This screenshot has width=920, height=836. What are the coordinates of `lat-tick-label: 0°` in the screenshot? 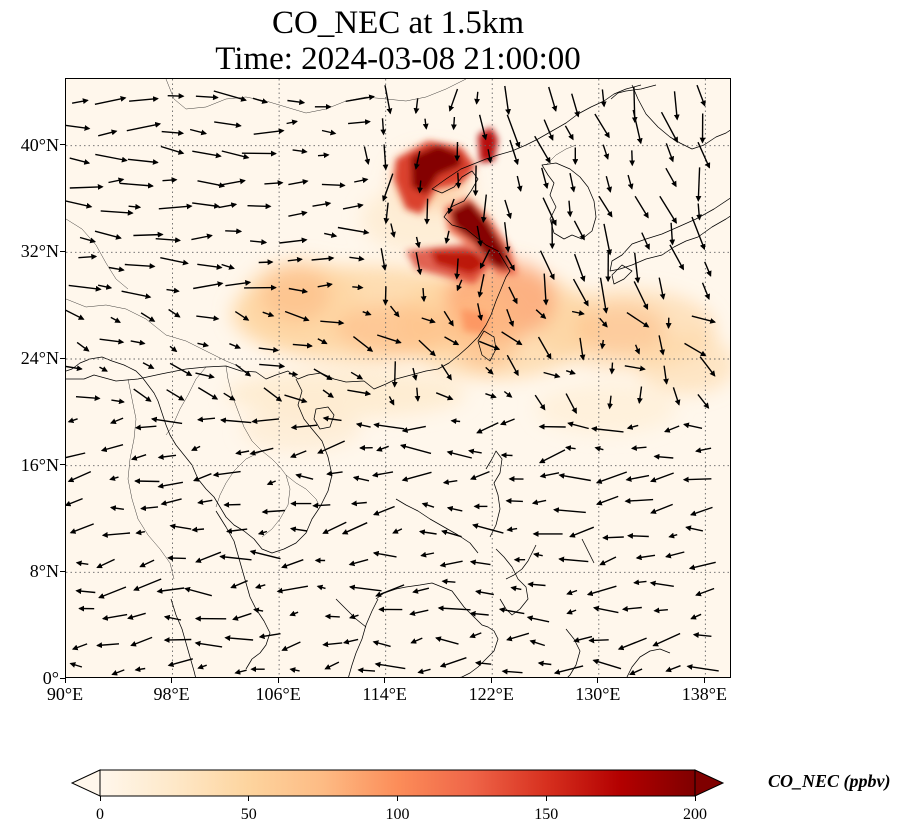 It's located at (50, 678).